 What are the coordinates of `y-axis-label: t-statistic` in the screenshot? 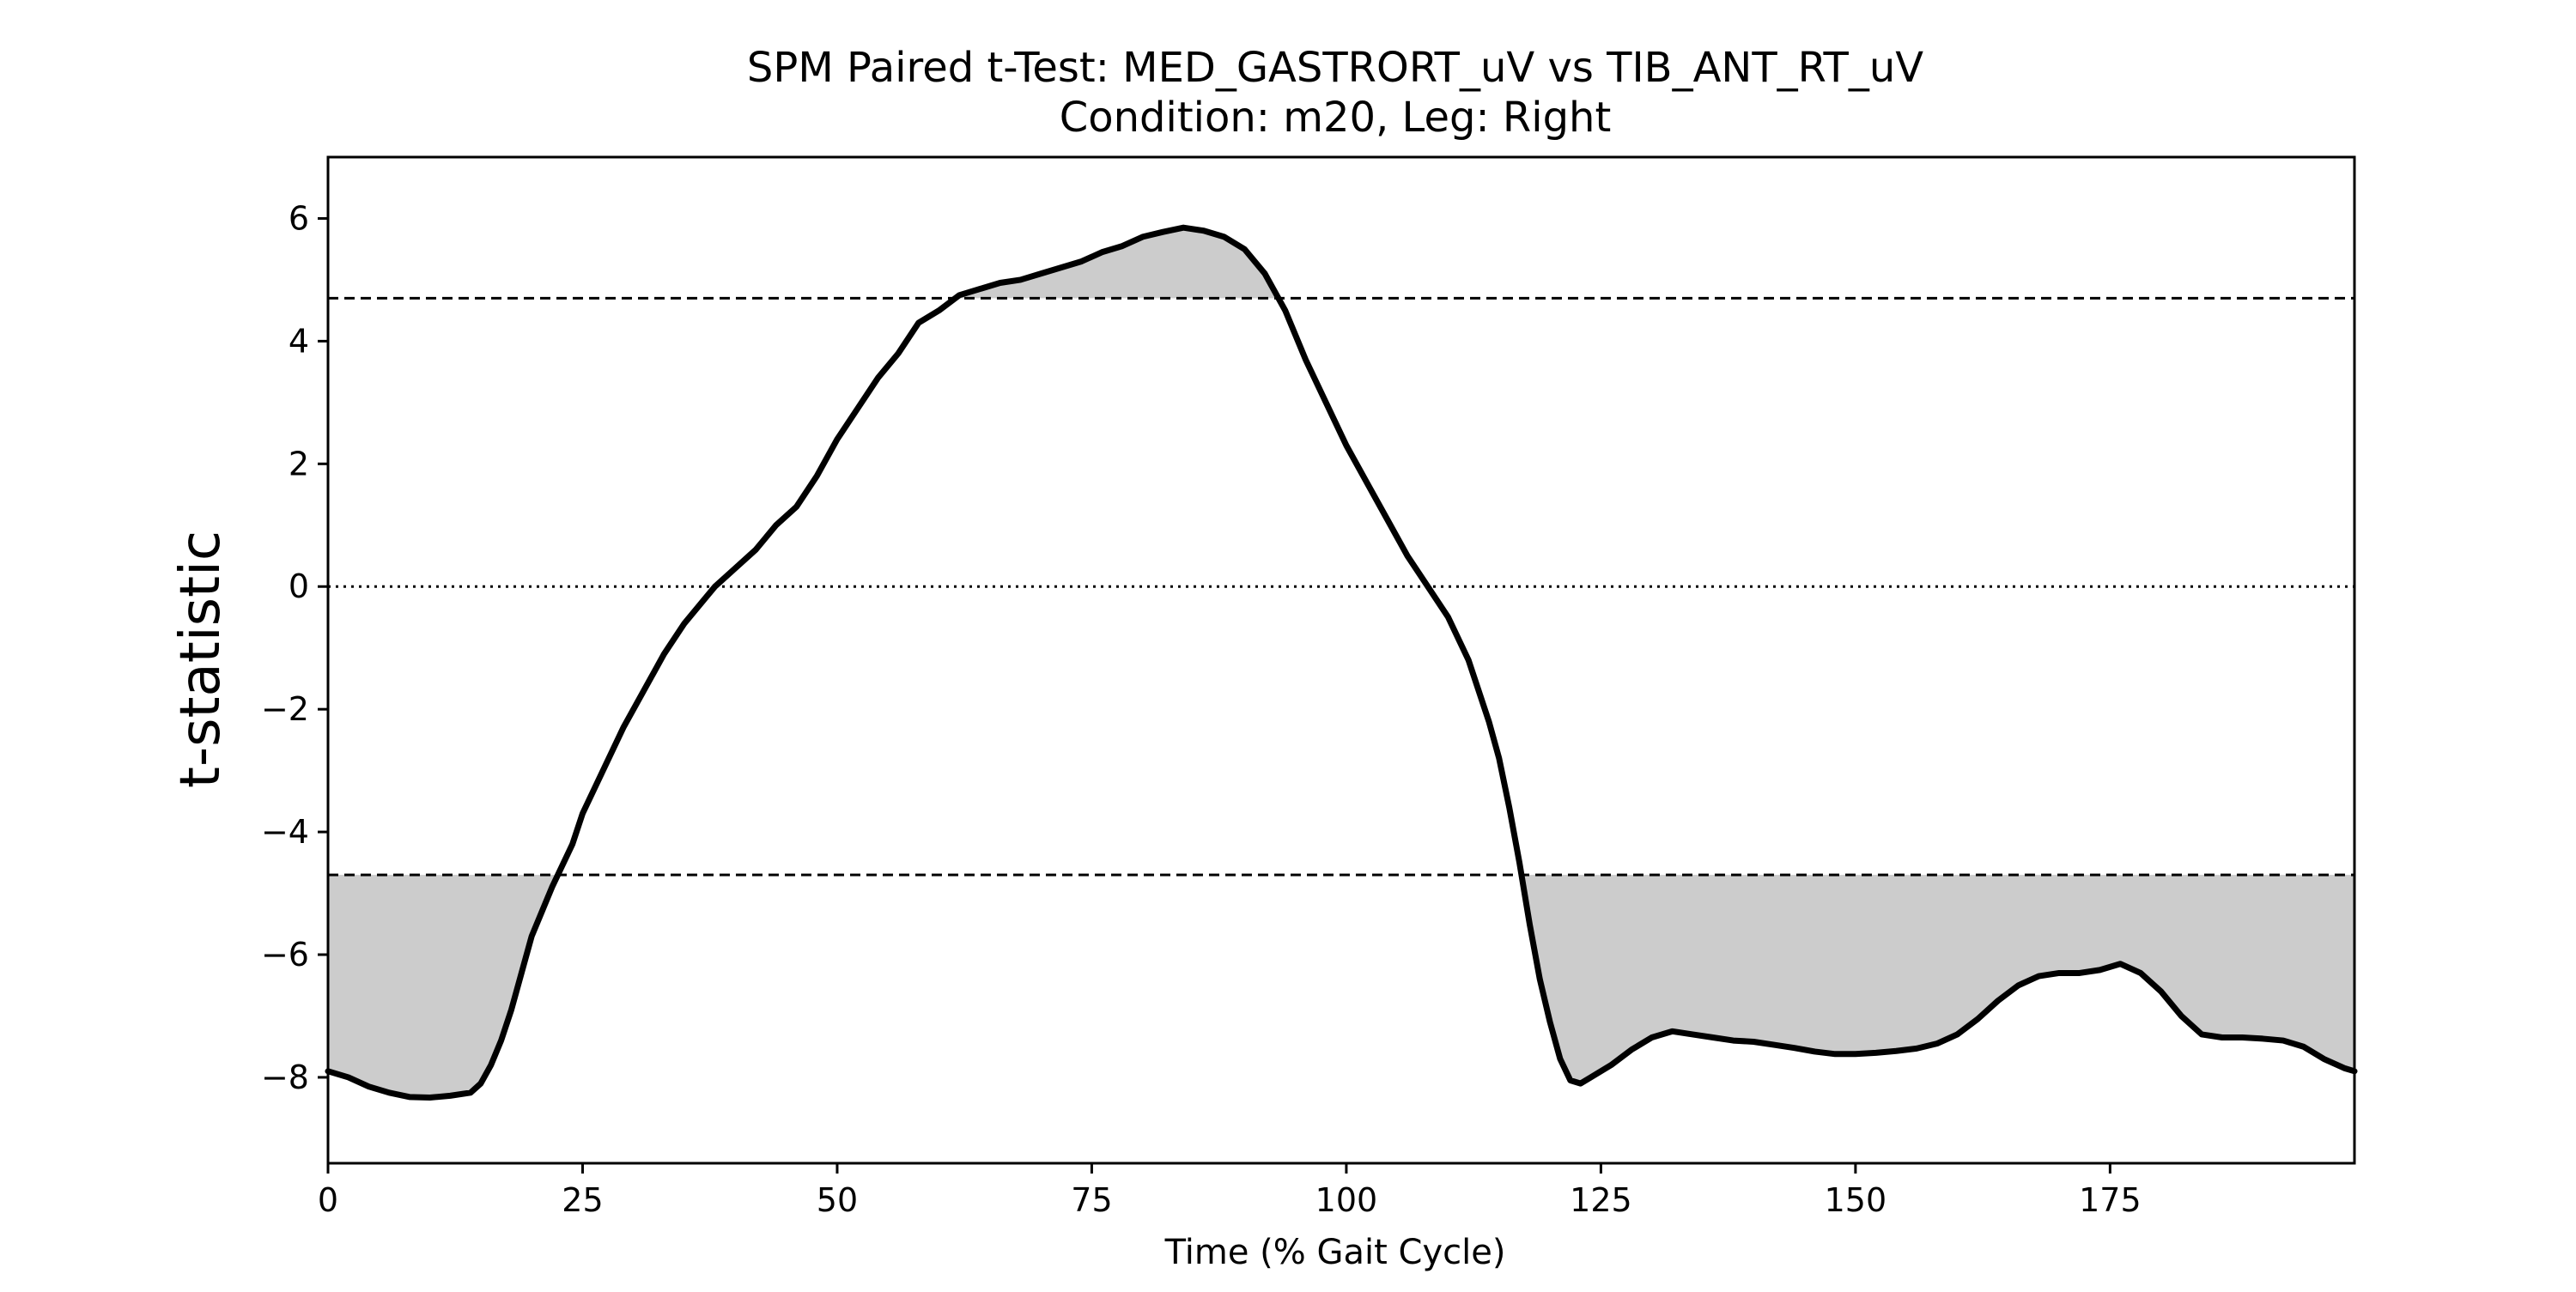 It's located at (201, 659).